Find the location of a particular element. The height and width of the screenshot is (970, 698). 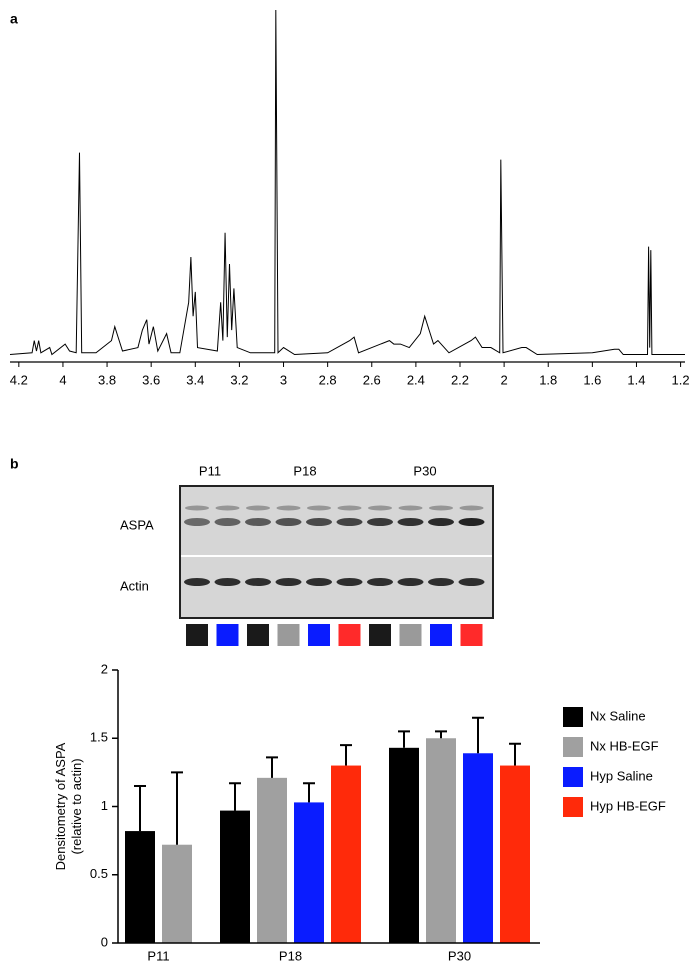

x-tick-label: P30 is located at coordinates (459, 955).